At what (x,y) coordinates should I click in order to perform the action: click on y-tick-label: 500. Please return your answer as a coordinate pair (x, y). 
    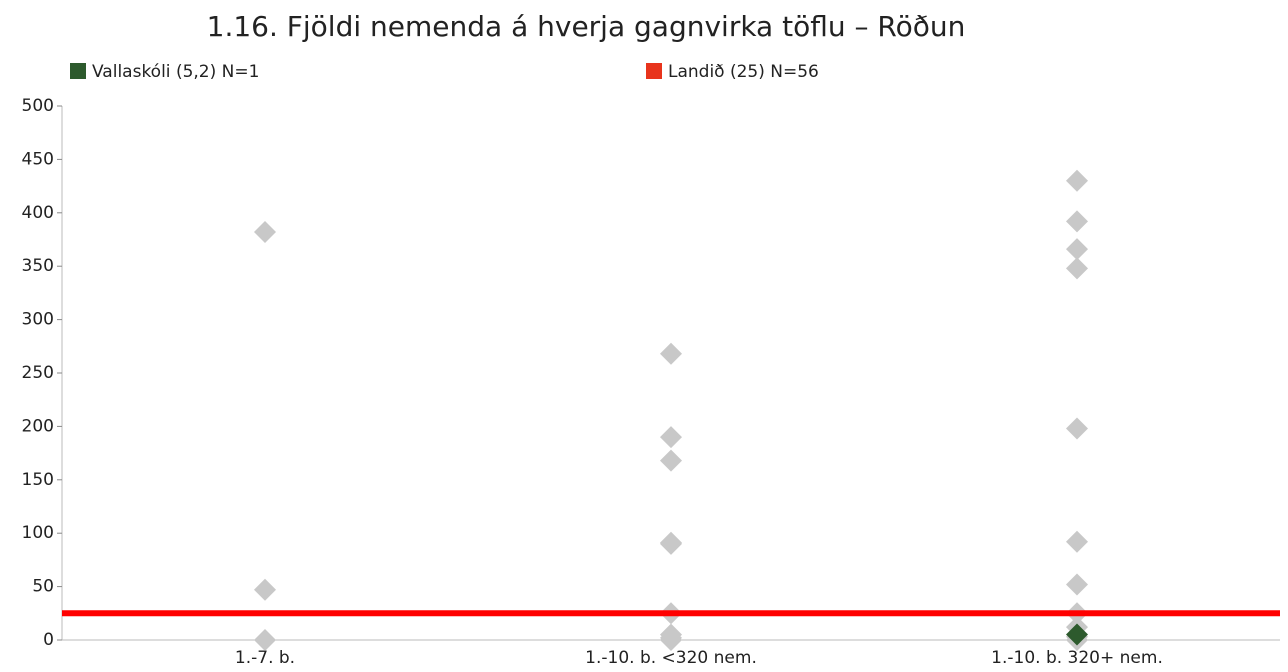
    Looking at the image, I should click on (38, 106).